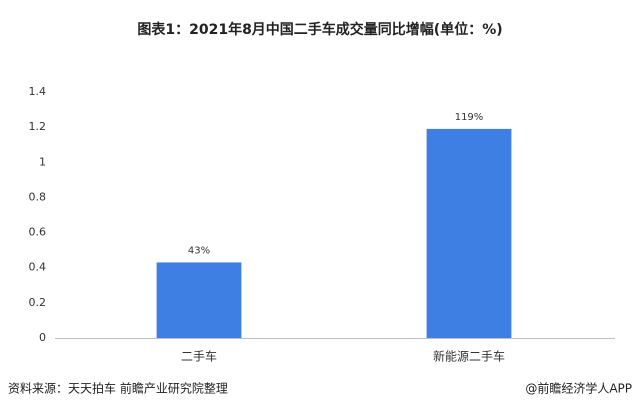 The image size is (640, 401). I want to click on x-tick-label: 二手车, so click(199, 356).